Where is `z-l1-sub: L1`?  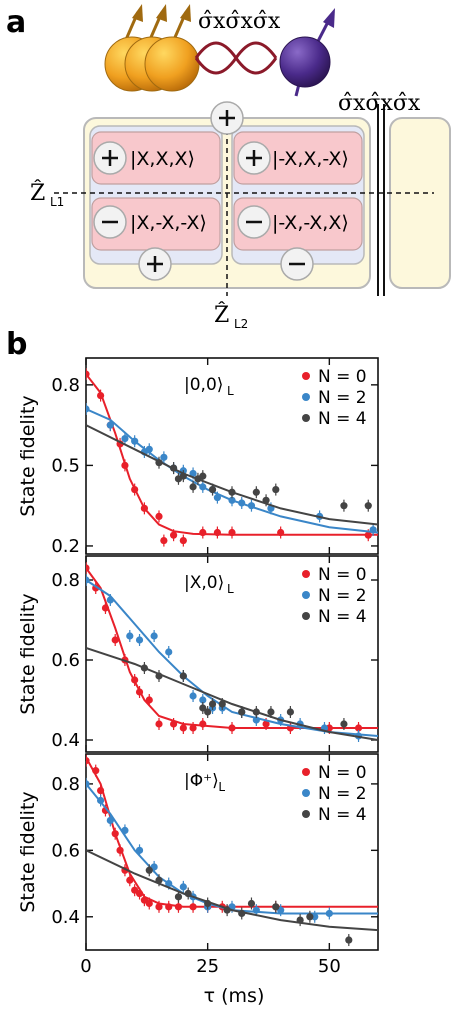
z-l1-sub: L1 is located at coordinates (57, 202).